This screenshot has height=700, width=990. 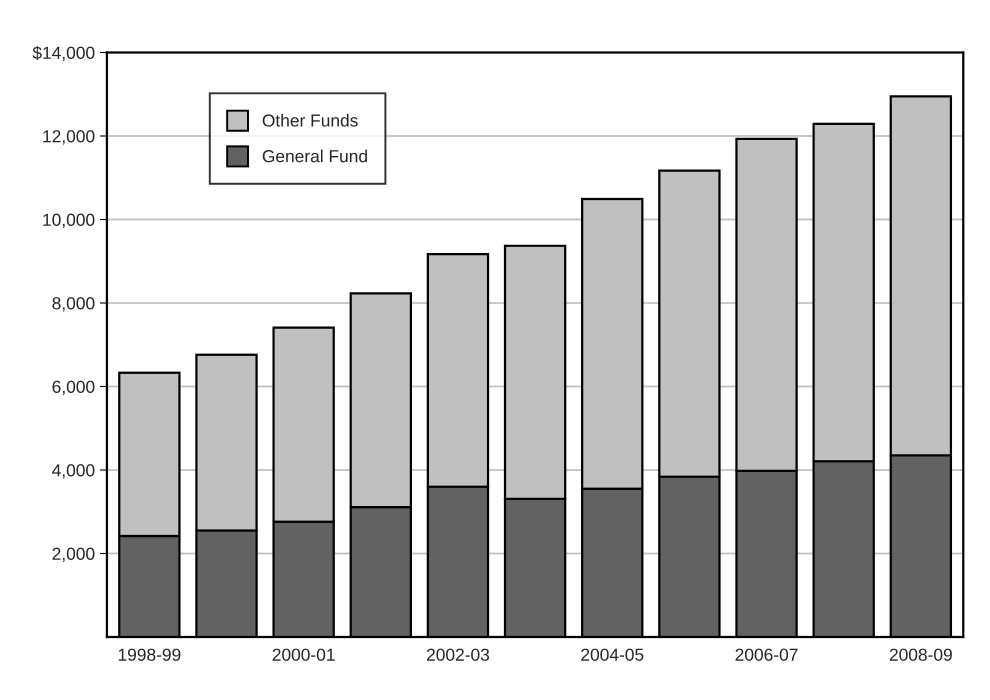 What do you see at coordinates (149, 654) in the screenshot?
I see `x-tick-label: 1998-99` at bounding box center [149, 654].